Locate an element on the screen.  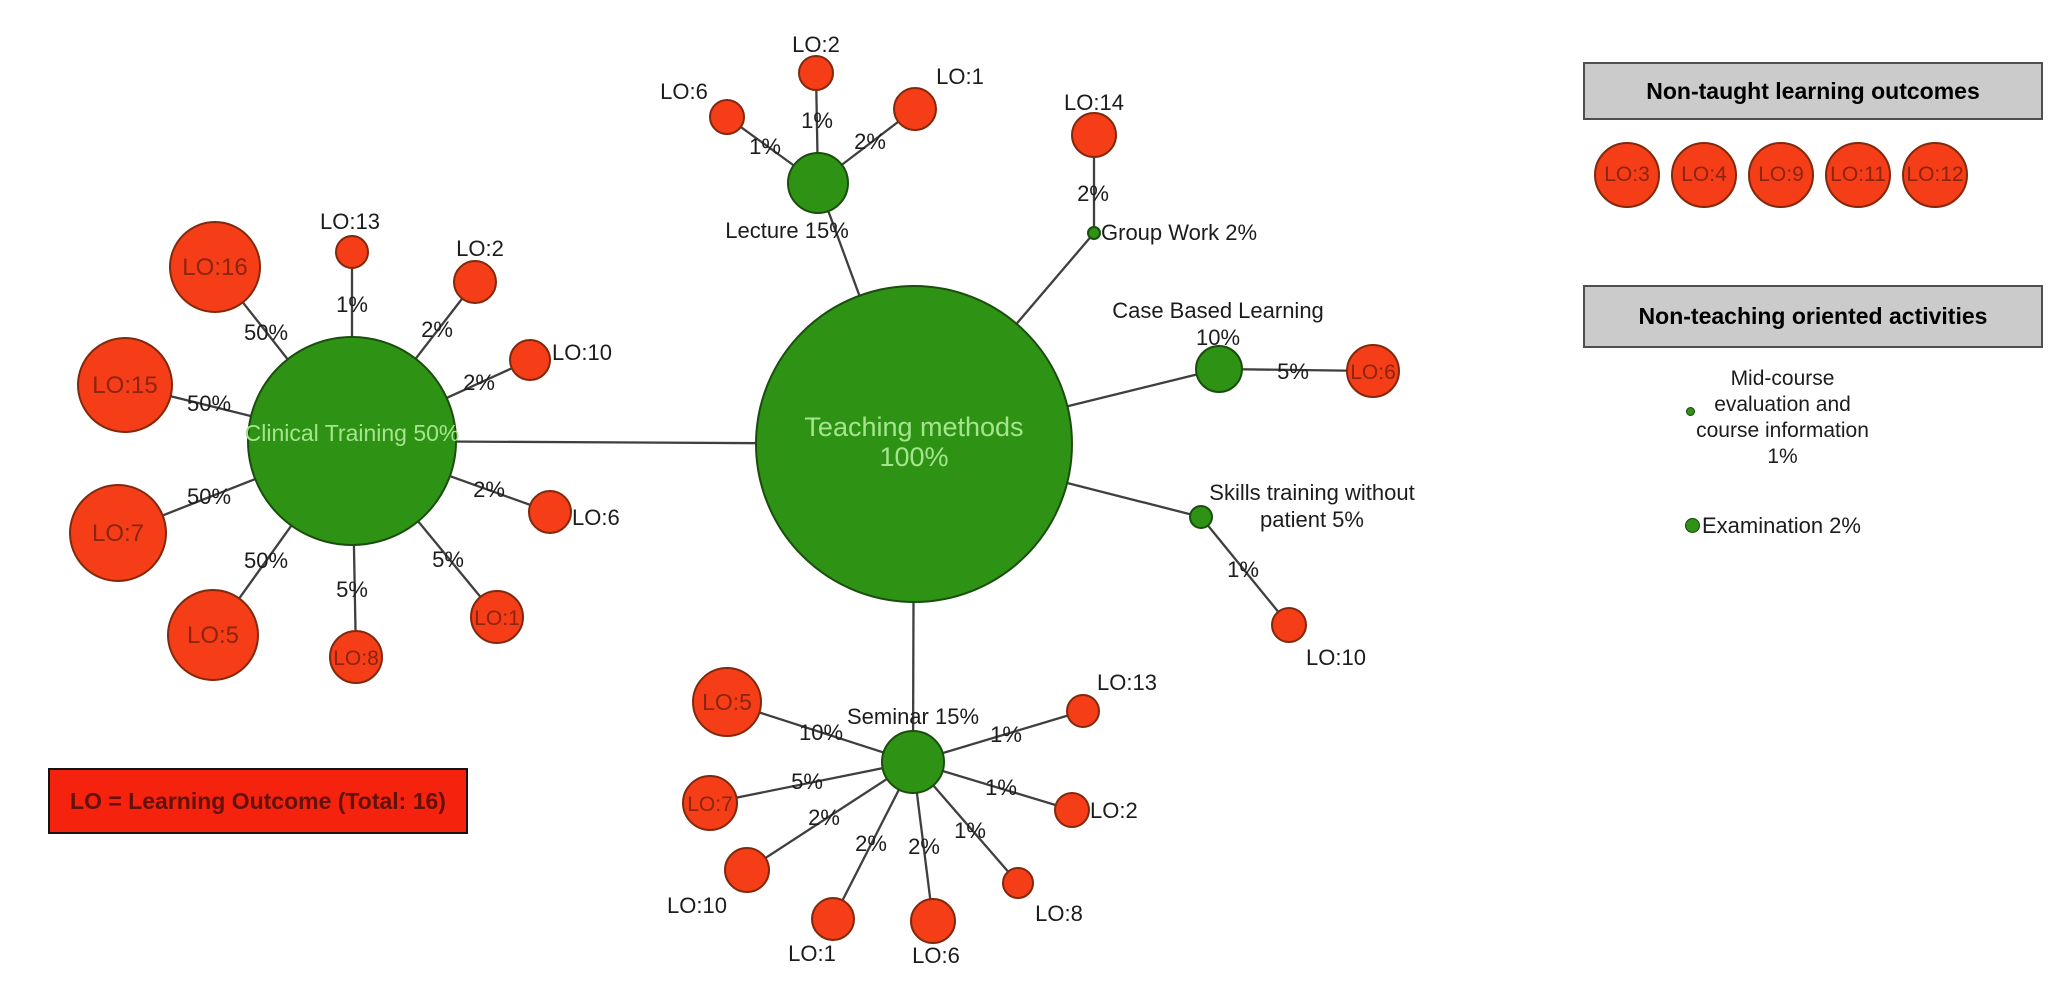
outcome-node-lec2 is located at coordinates (816, 73).